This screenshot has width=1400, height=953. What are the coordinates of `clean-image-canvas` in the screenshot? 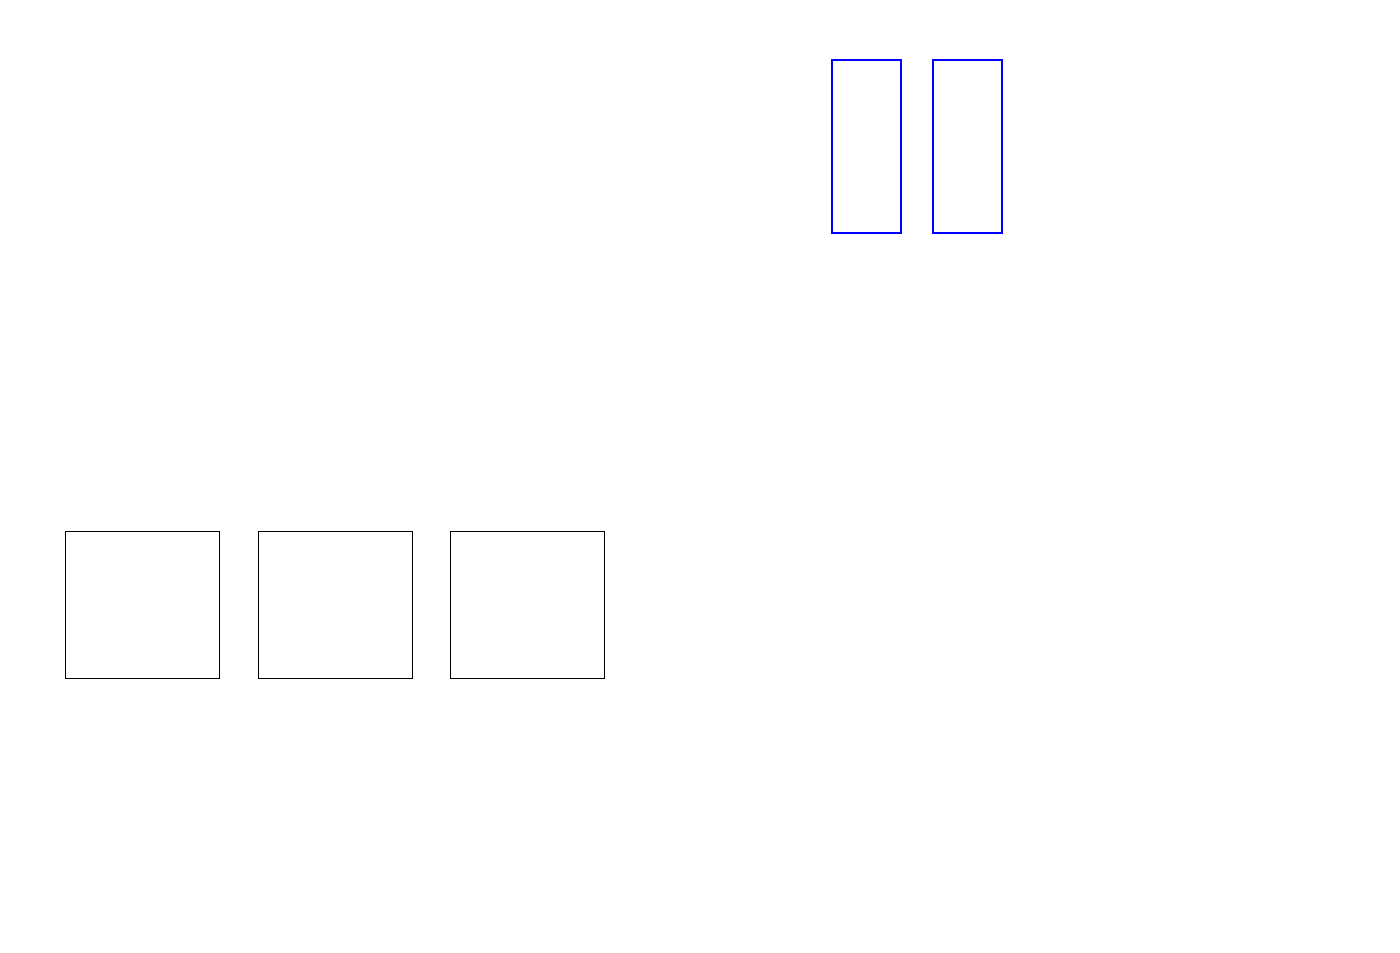 It's located at (967, 146).